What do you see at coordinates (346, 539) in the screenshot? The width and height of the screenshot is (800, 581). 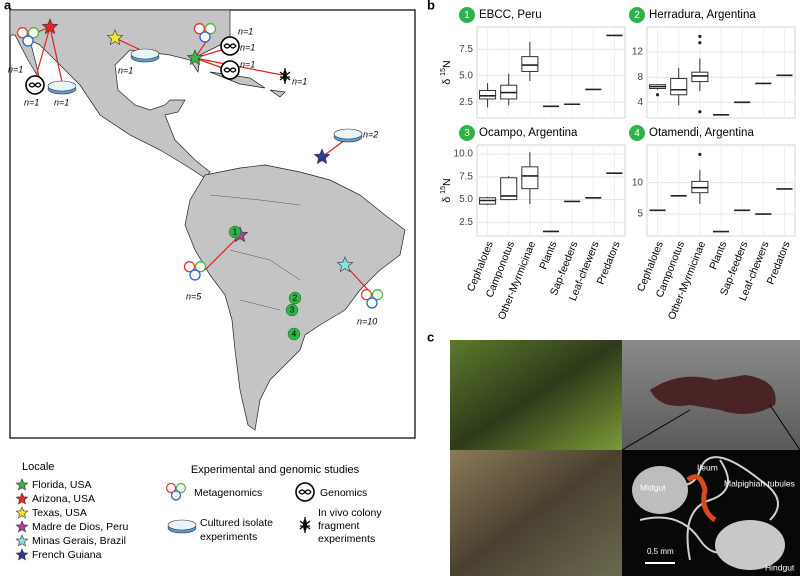 I see `legend-entry: experiments` at bounding box center [346, 539].